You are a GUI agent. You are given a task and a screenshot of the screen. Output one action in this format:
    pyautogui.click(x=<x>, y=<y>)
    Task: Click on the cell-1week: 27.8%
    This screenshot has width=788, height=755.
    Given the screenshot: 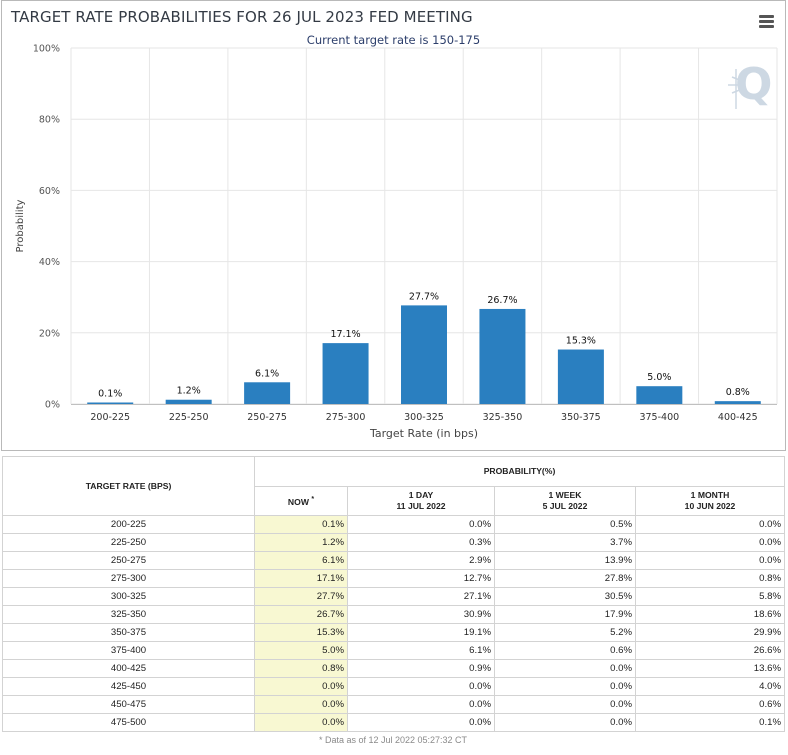 What is the action you would take?
    pyautogui.click(x=565, y=578)
    